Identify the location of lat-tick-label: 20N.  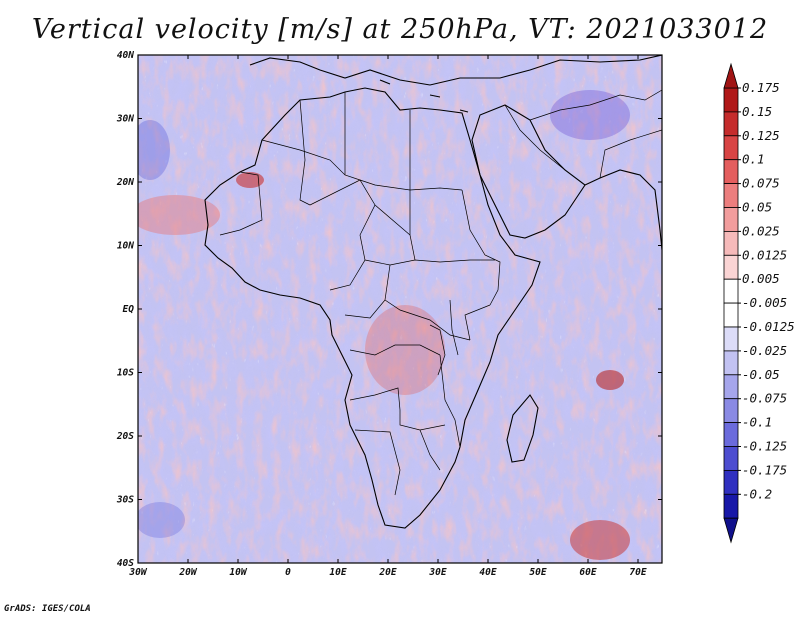
(125, 182).